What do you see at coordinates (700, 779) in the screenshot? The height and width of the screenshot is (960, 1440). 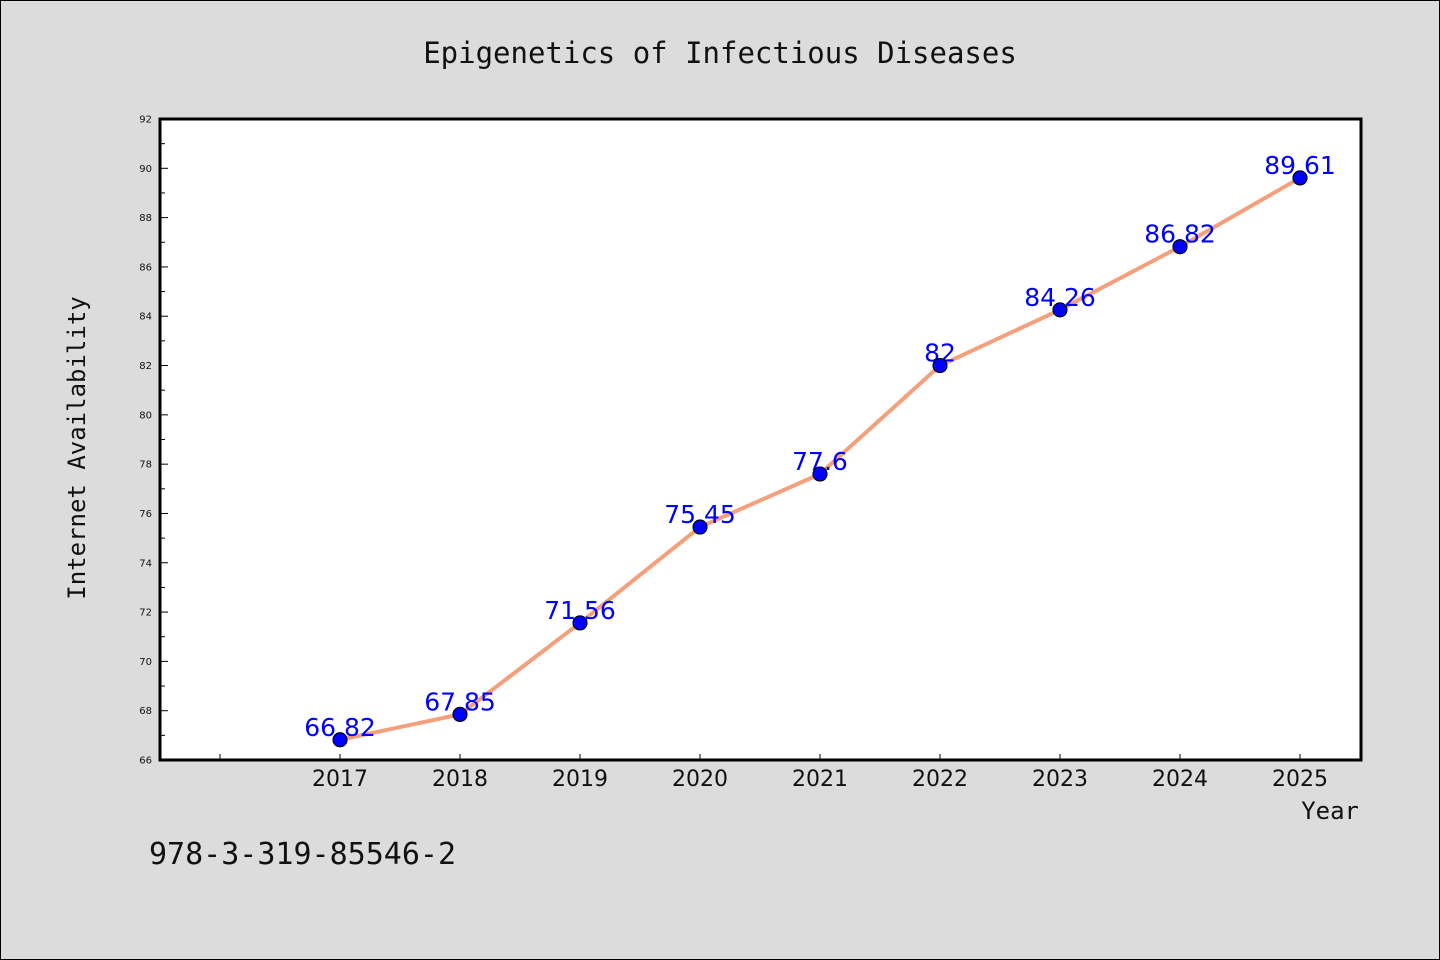 I see `x-tick-label: 2020` at bounding box center [700, 779].